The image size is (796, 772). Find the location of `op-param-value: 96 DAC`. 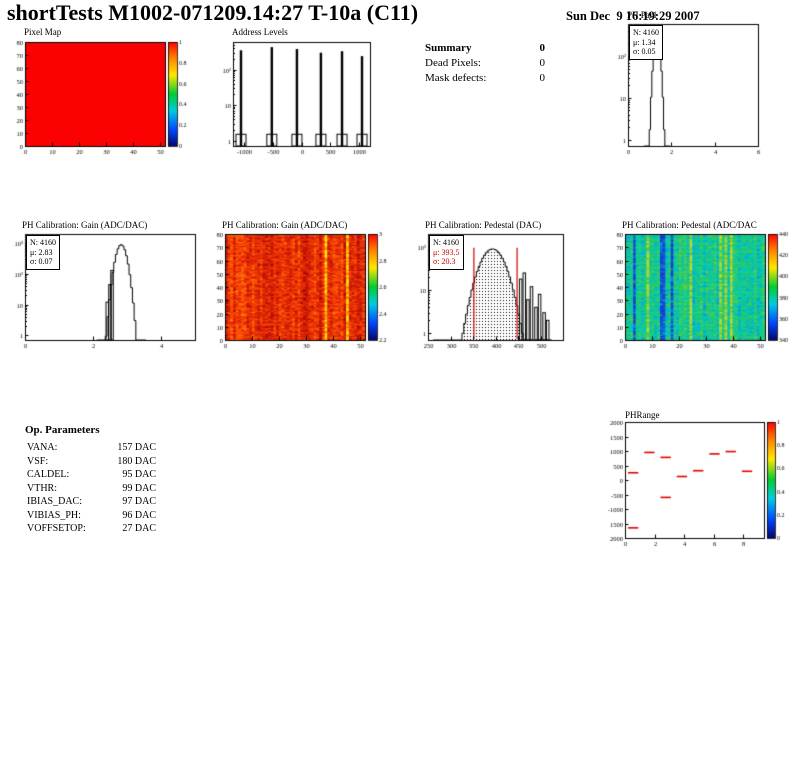

op-param-value: 96 DAC is located at coordinates (139, 515).